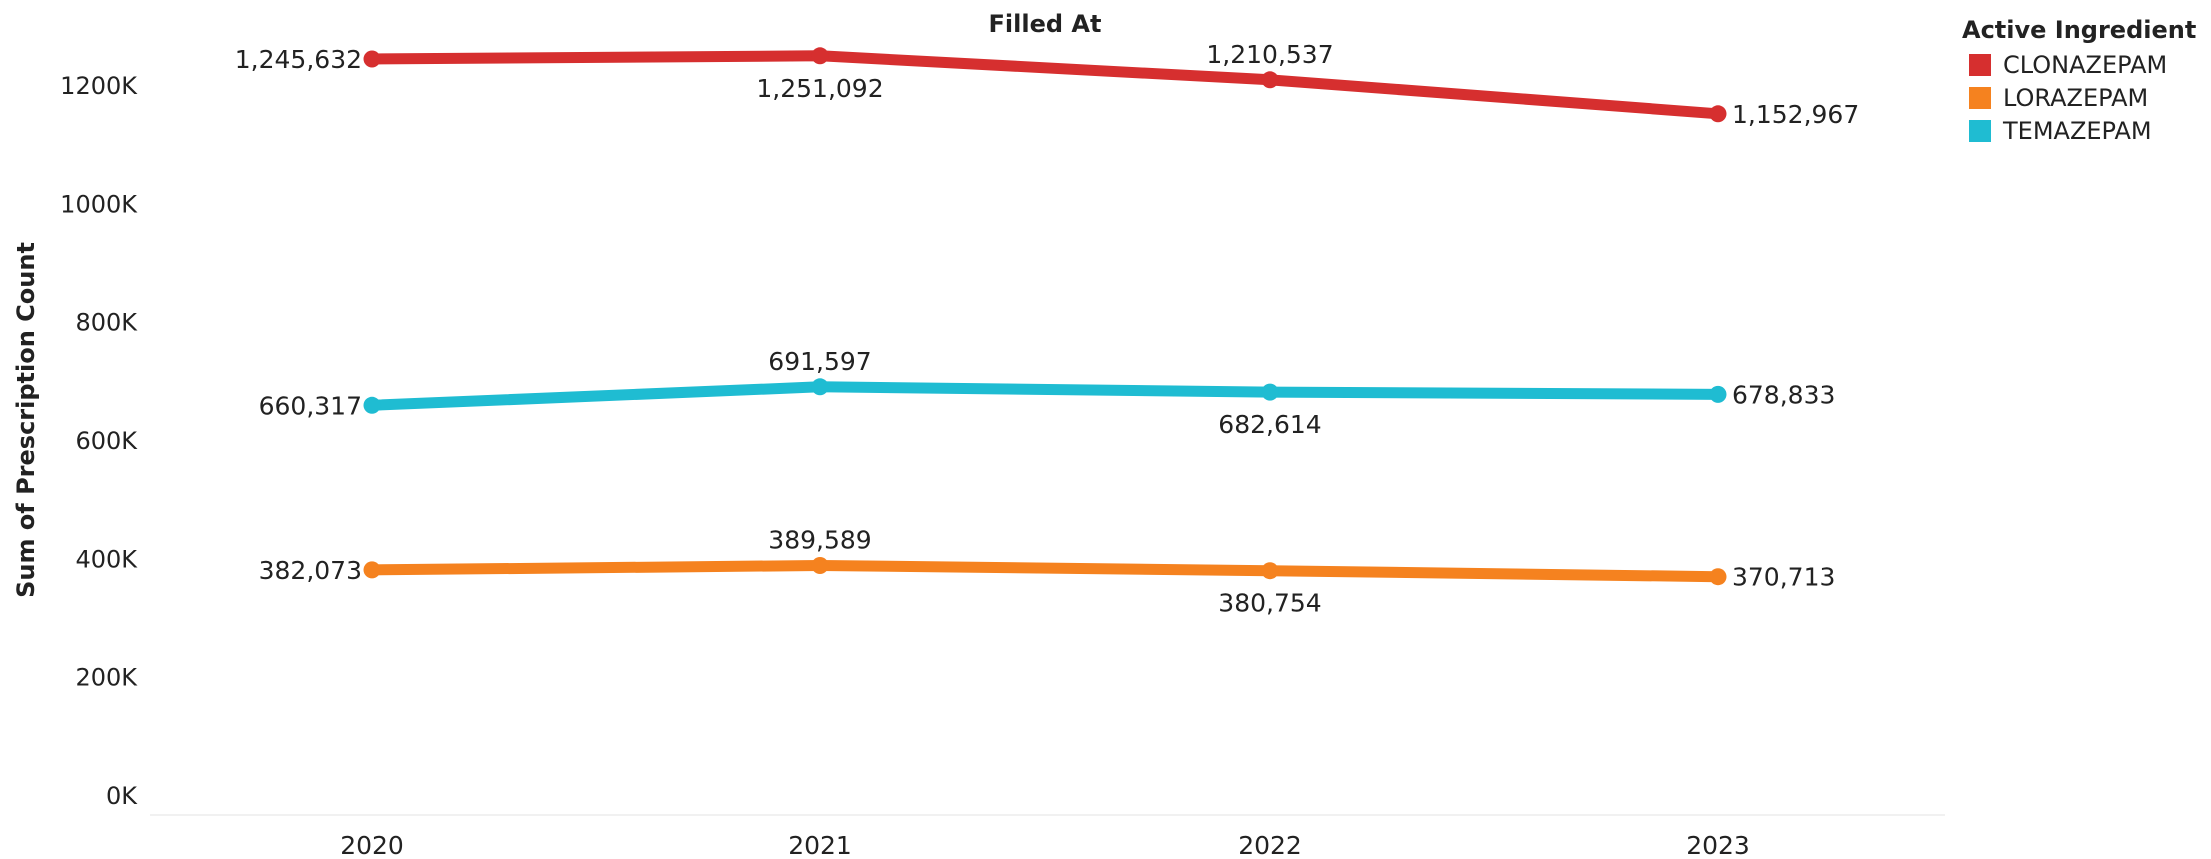  Describe the element at coordinates (106, 559) in the screenshot. I see `y-tick-label: 400K` at that location.